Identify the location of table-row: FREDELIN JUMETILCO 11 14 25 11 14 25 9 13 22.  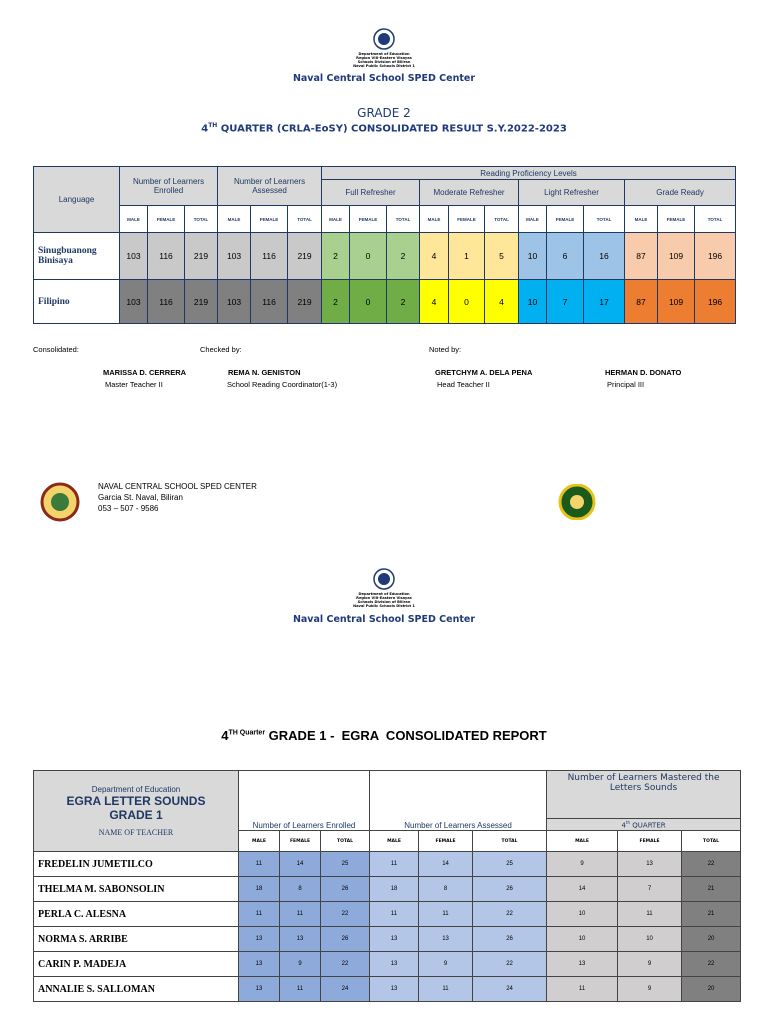
(387, 864).